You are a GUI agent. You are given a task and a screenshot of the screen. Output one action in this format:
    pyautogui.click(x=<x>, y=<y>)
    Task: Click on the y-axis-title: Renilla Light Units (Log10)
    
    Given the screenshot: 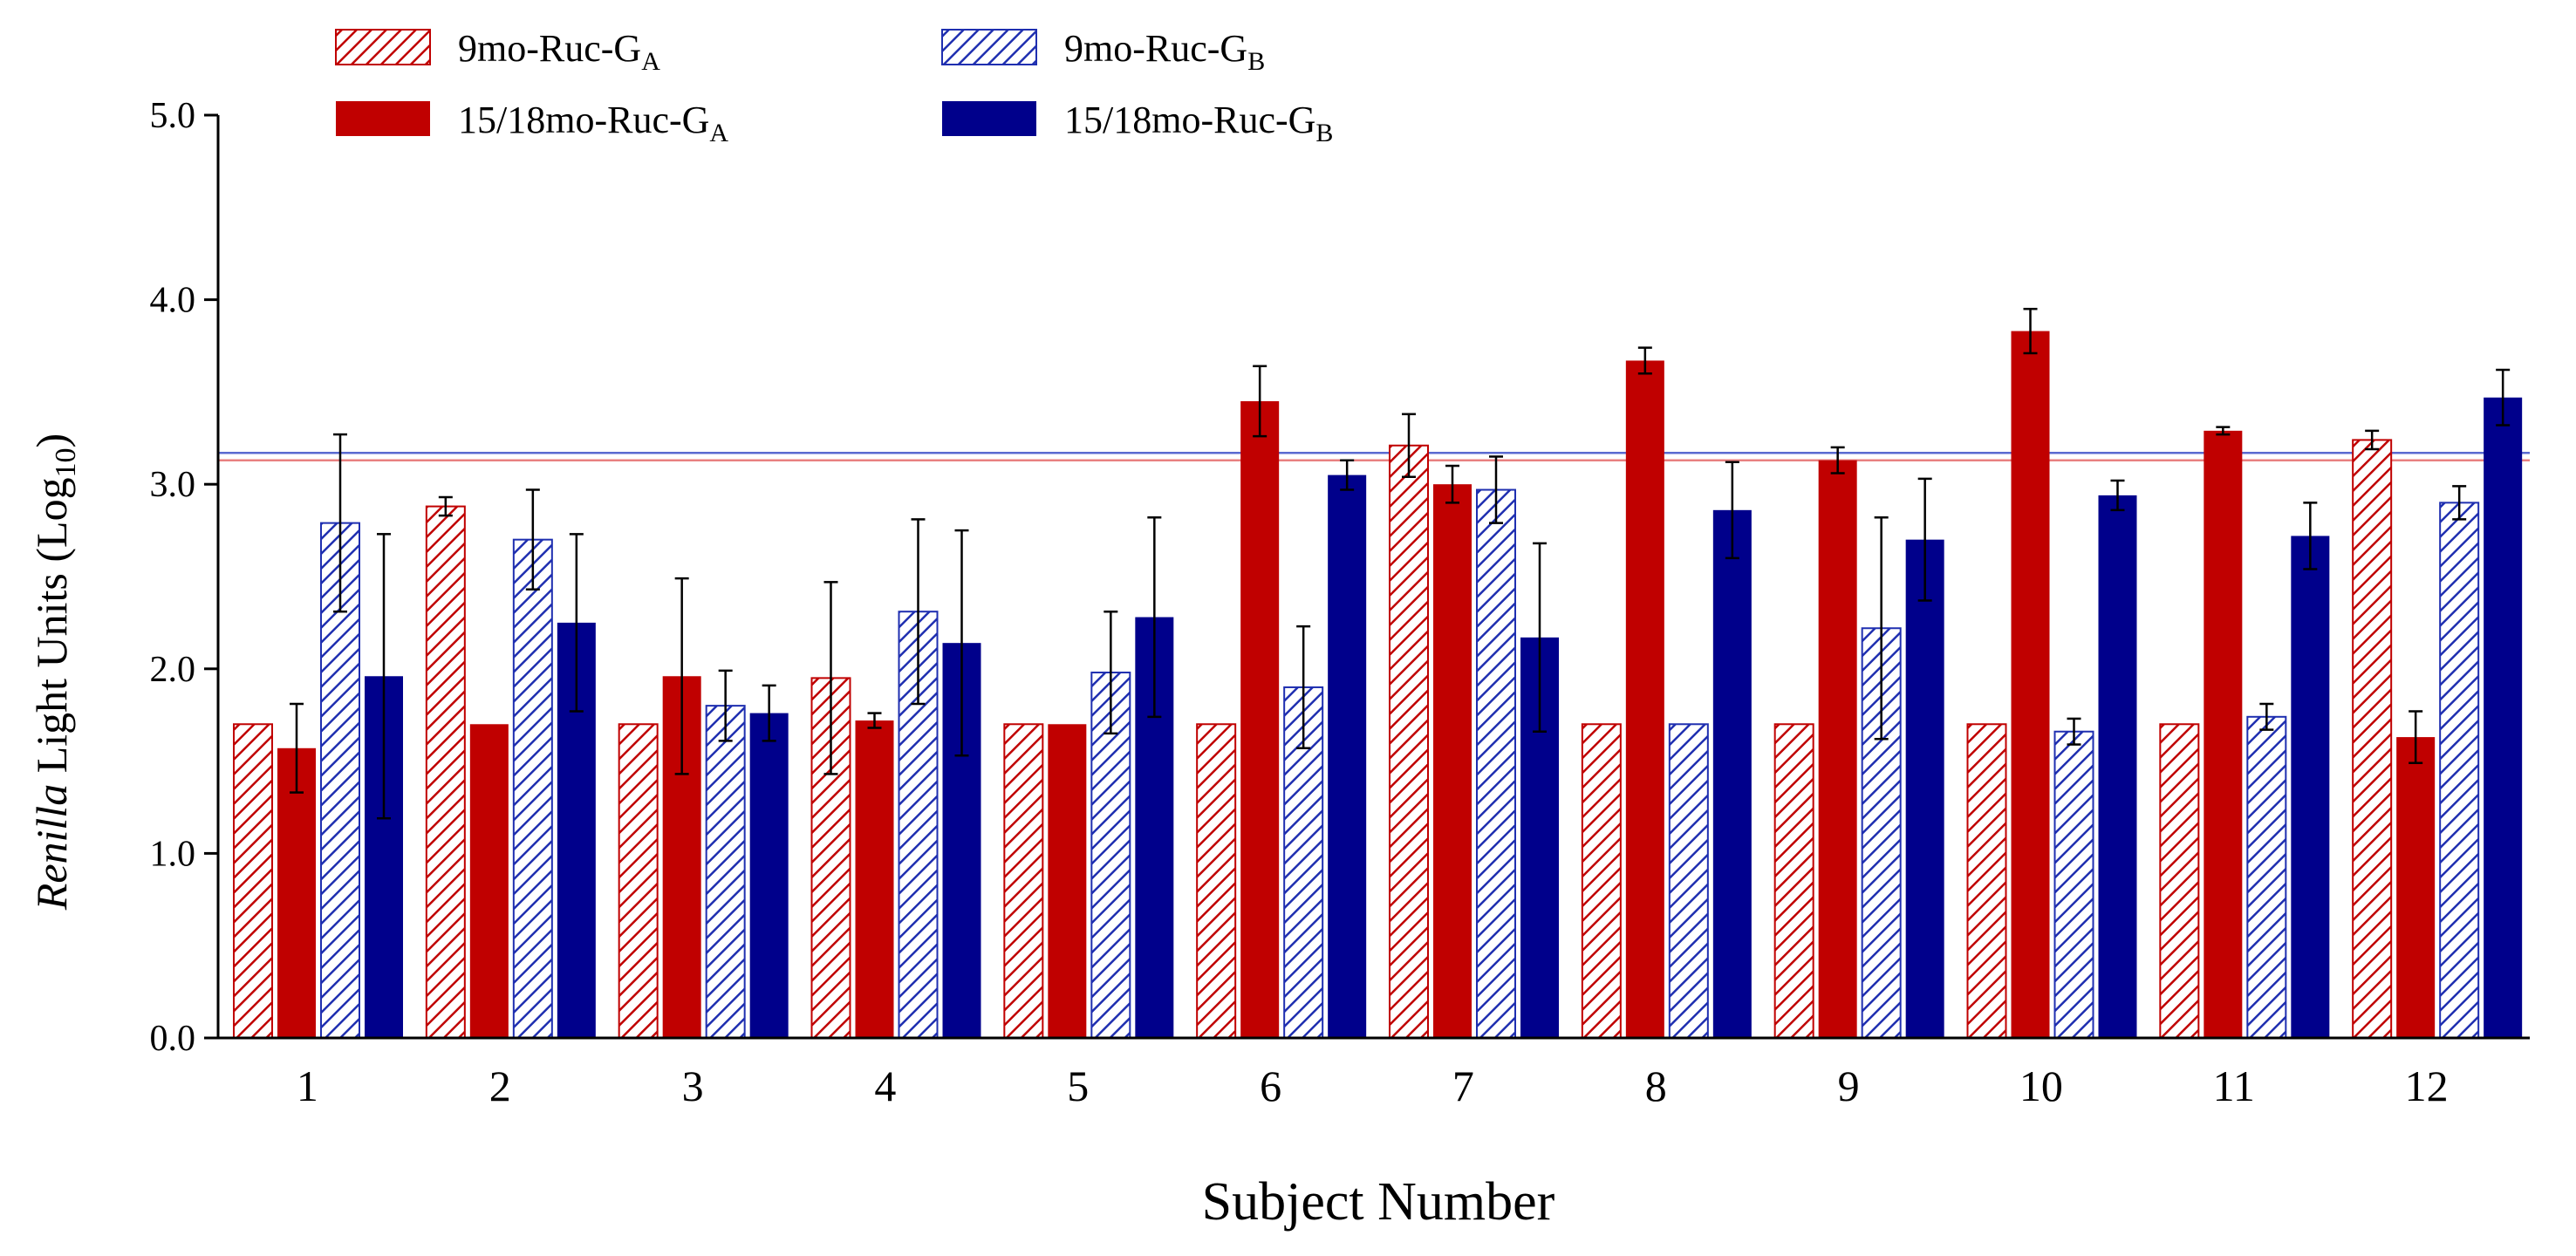 What is the action you would take?
    pyautogui.click(x=54, y=672)
    